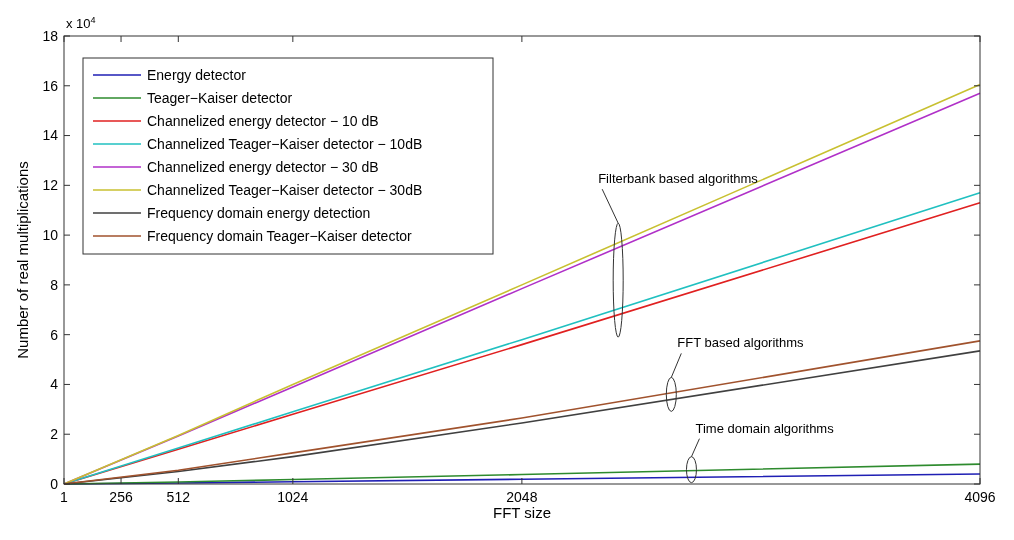  What do you see at coordinates (259, 212) in the screenshot?
I see `legend-label: Frequency domain energy detection` at bounding box center [259, 212].